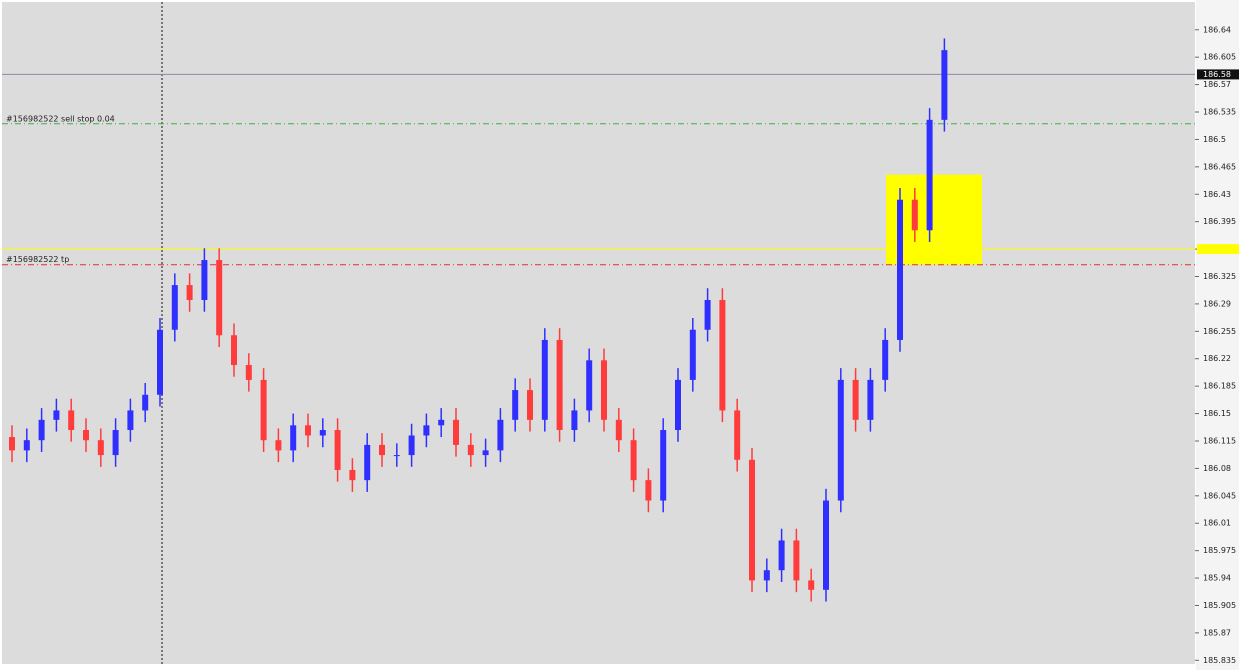 This screenshot has width=1239, height=670. I want to click on y-tick-label: 186.395, so click(1219, 221).